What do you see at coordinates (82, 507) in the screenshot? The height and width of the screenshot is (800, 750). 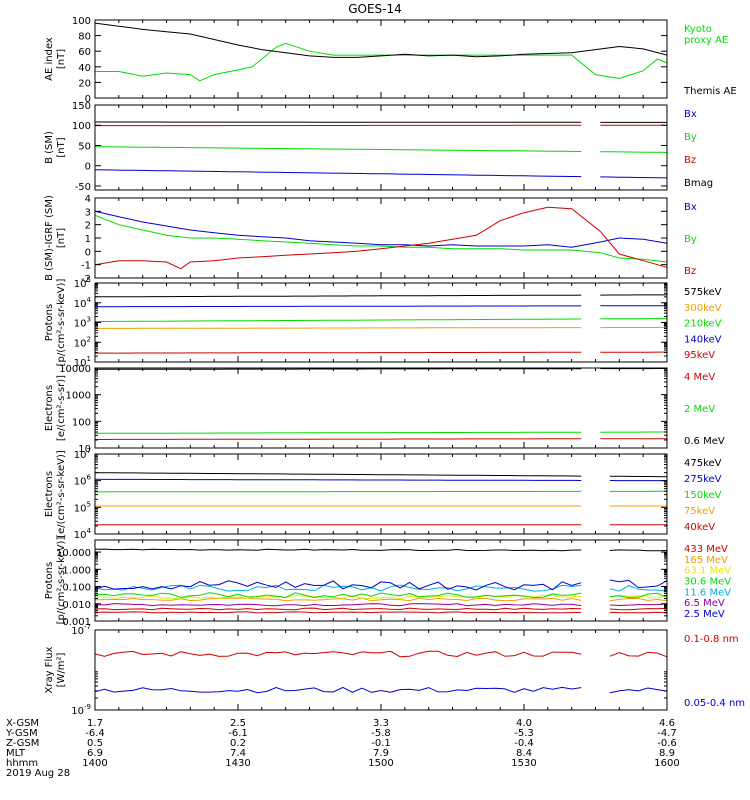 I see `ytick-label: 10⁵` at bounding box center [82, 507].